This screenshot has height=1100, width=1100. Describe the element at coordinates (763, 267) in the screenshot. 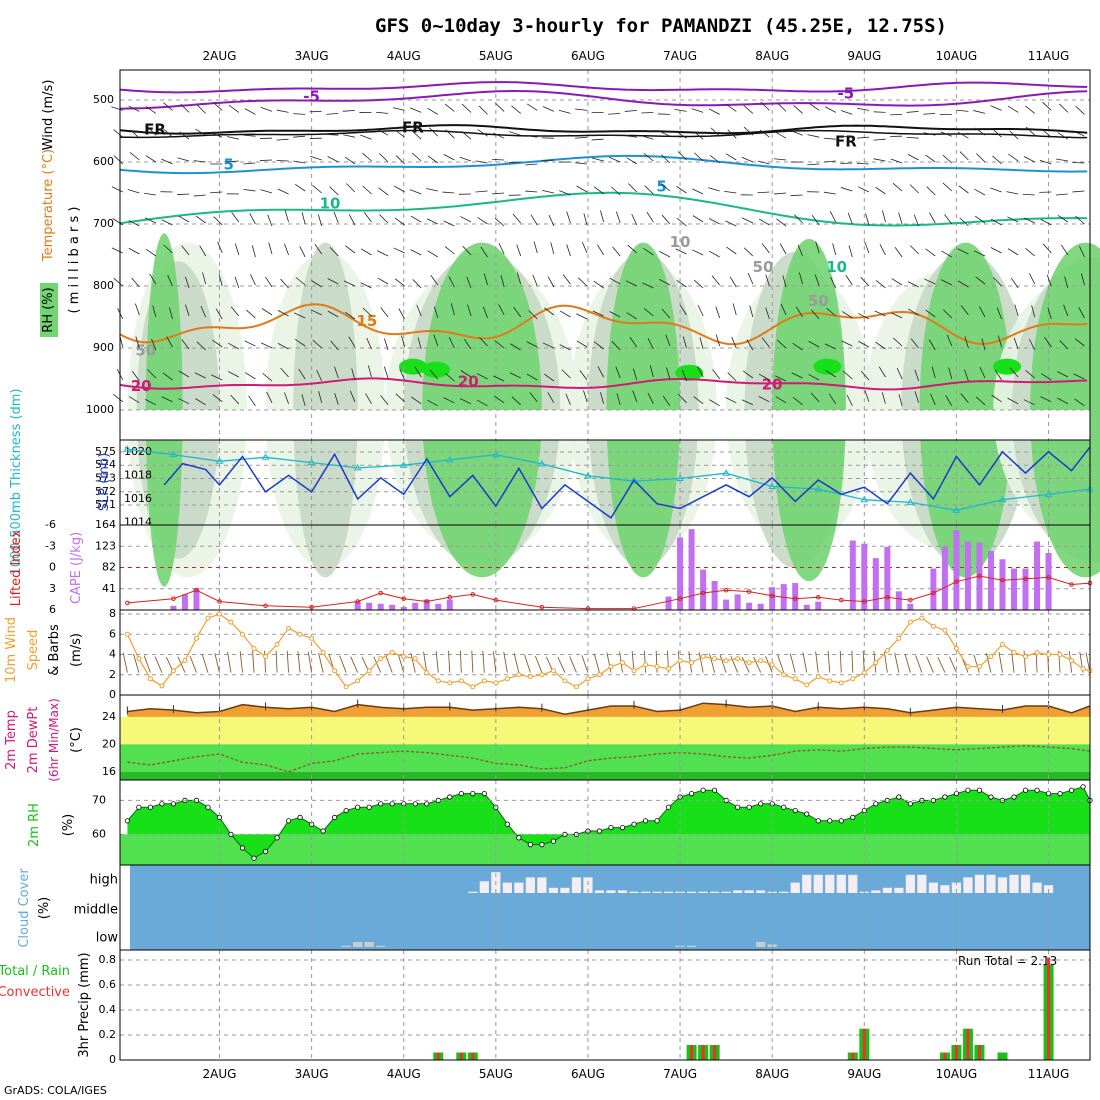

I see `contour-label: 50` at that location.